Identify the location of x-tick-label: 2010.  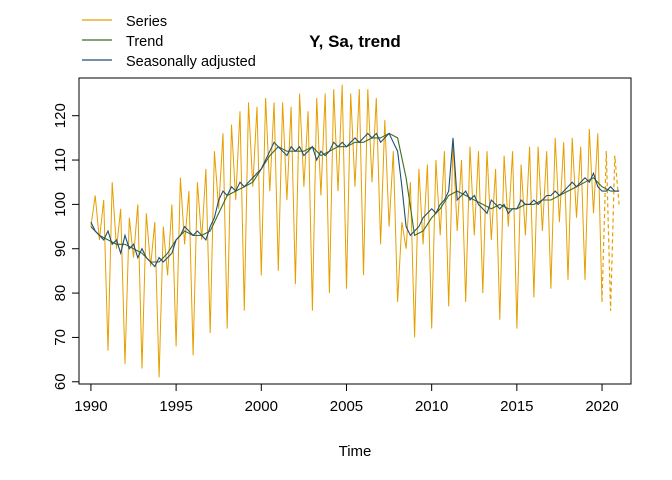
(431, 406).